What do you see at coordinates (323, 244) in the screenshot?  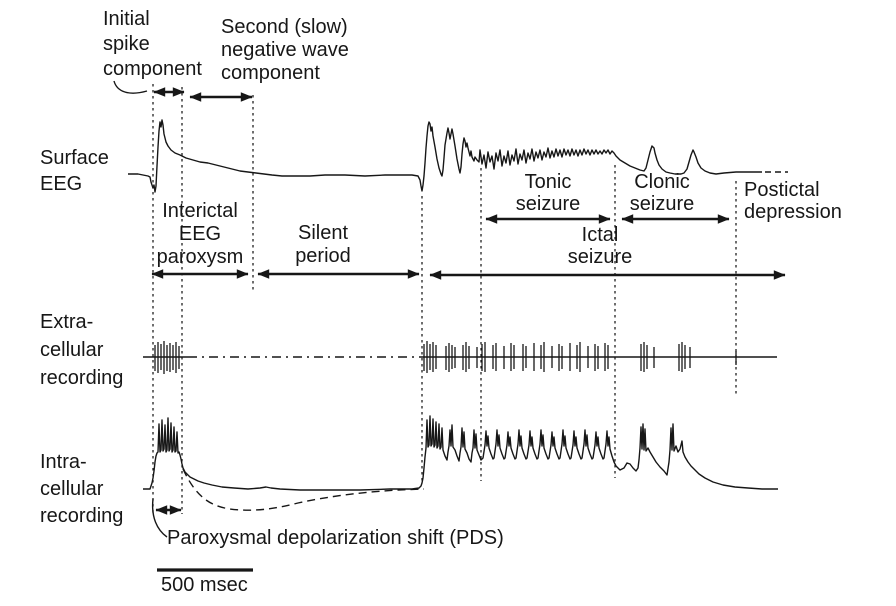 I see `label-silent-period: Silent period` at bounding box center [323, 244].